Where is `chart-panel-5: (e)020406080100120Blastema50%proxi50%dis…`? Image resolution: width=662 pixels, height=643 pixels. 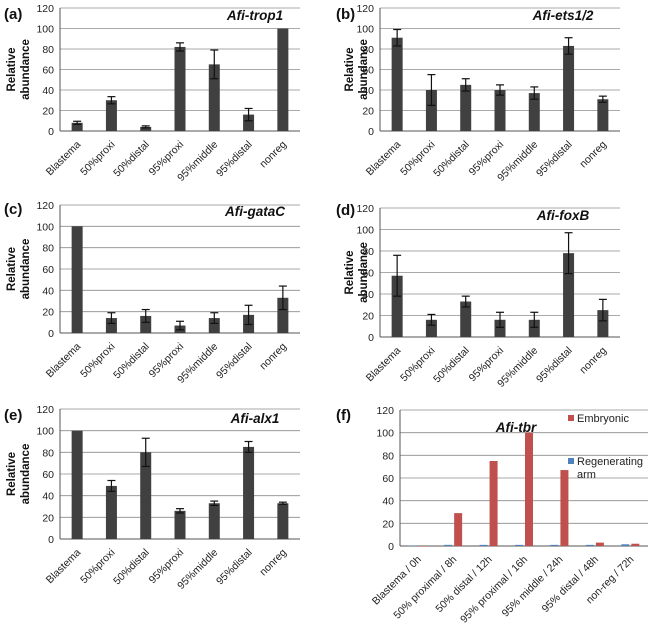
chart-panel-5: (e)020406080100120Blastema50%proxi50%dis… is located at coordinates (152, 498).